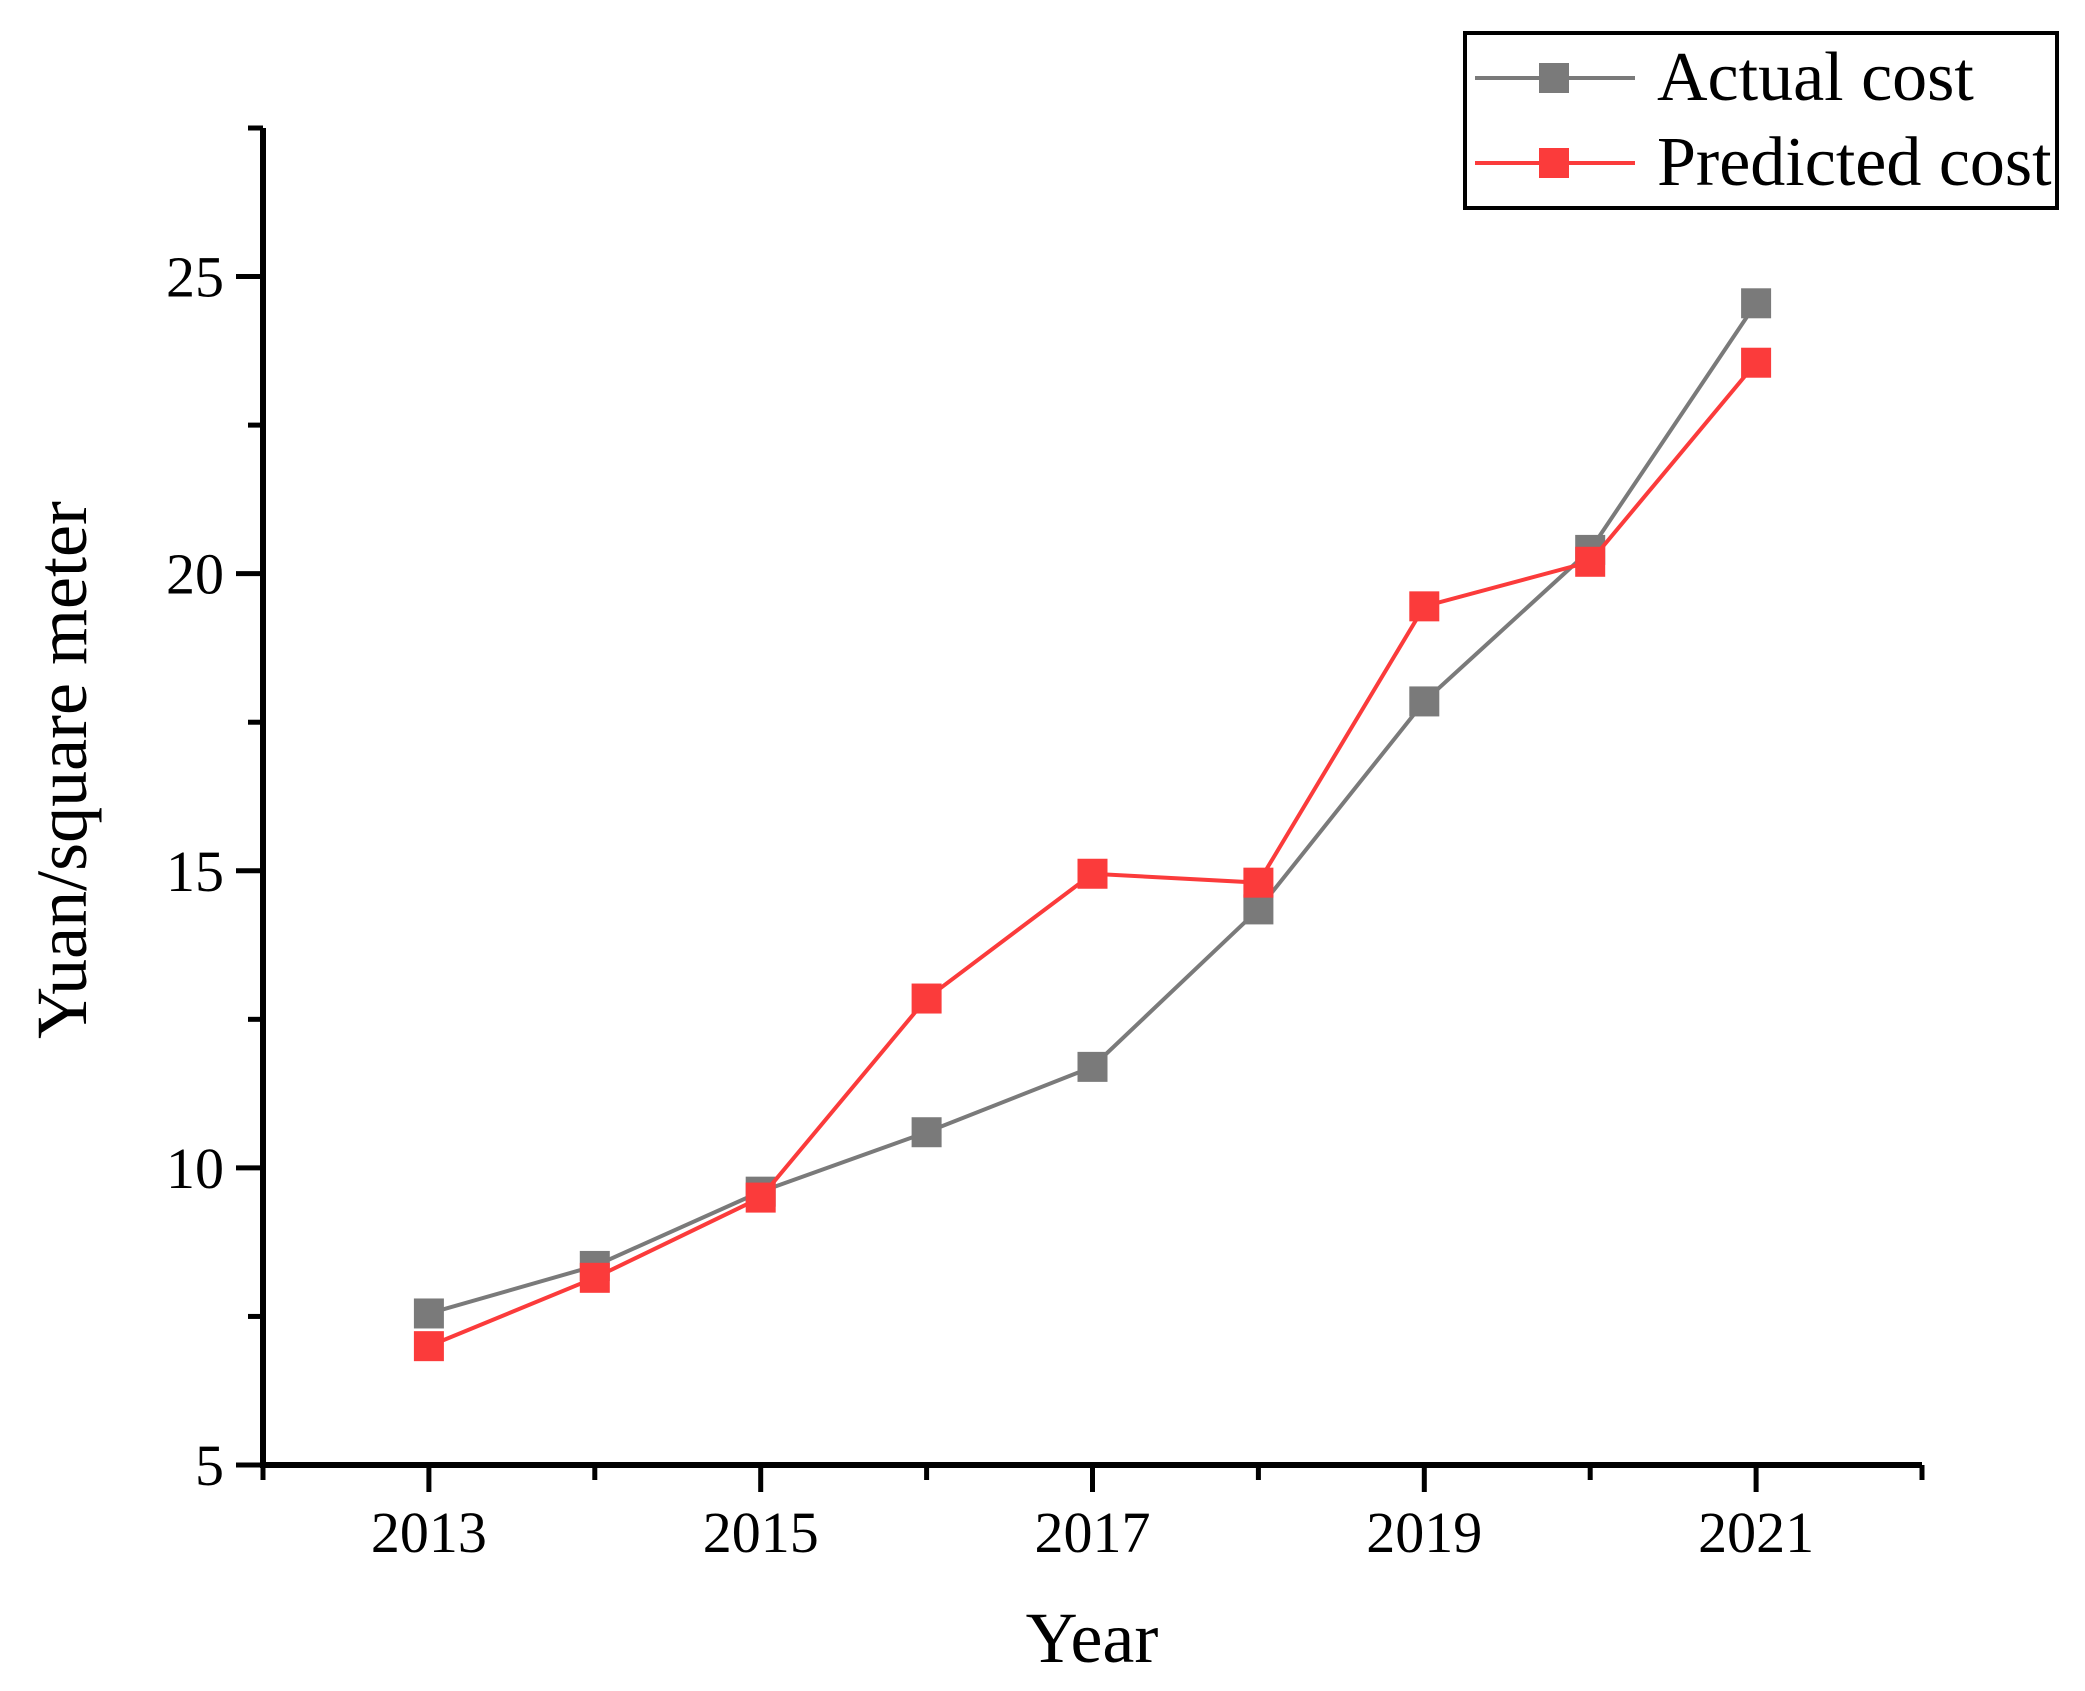 The width and height of the screenshot is (2085, 1691). What do you see at coordinates (1093, 1532) in the screenshot?
I see `x-tick-label: 2017` at bounding box center [1093, 1532].